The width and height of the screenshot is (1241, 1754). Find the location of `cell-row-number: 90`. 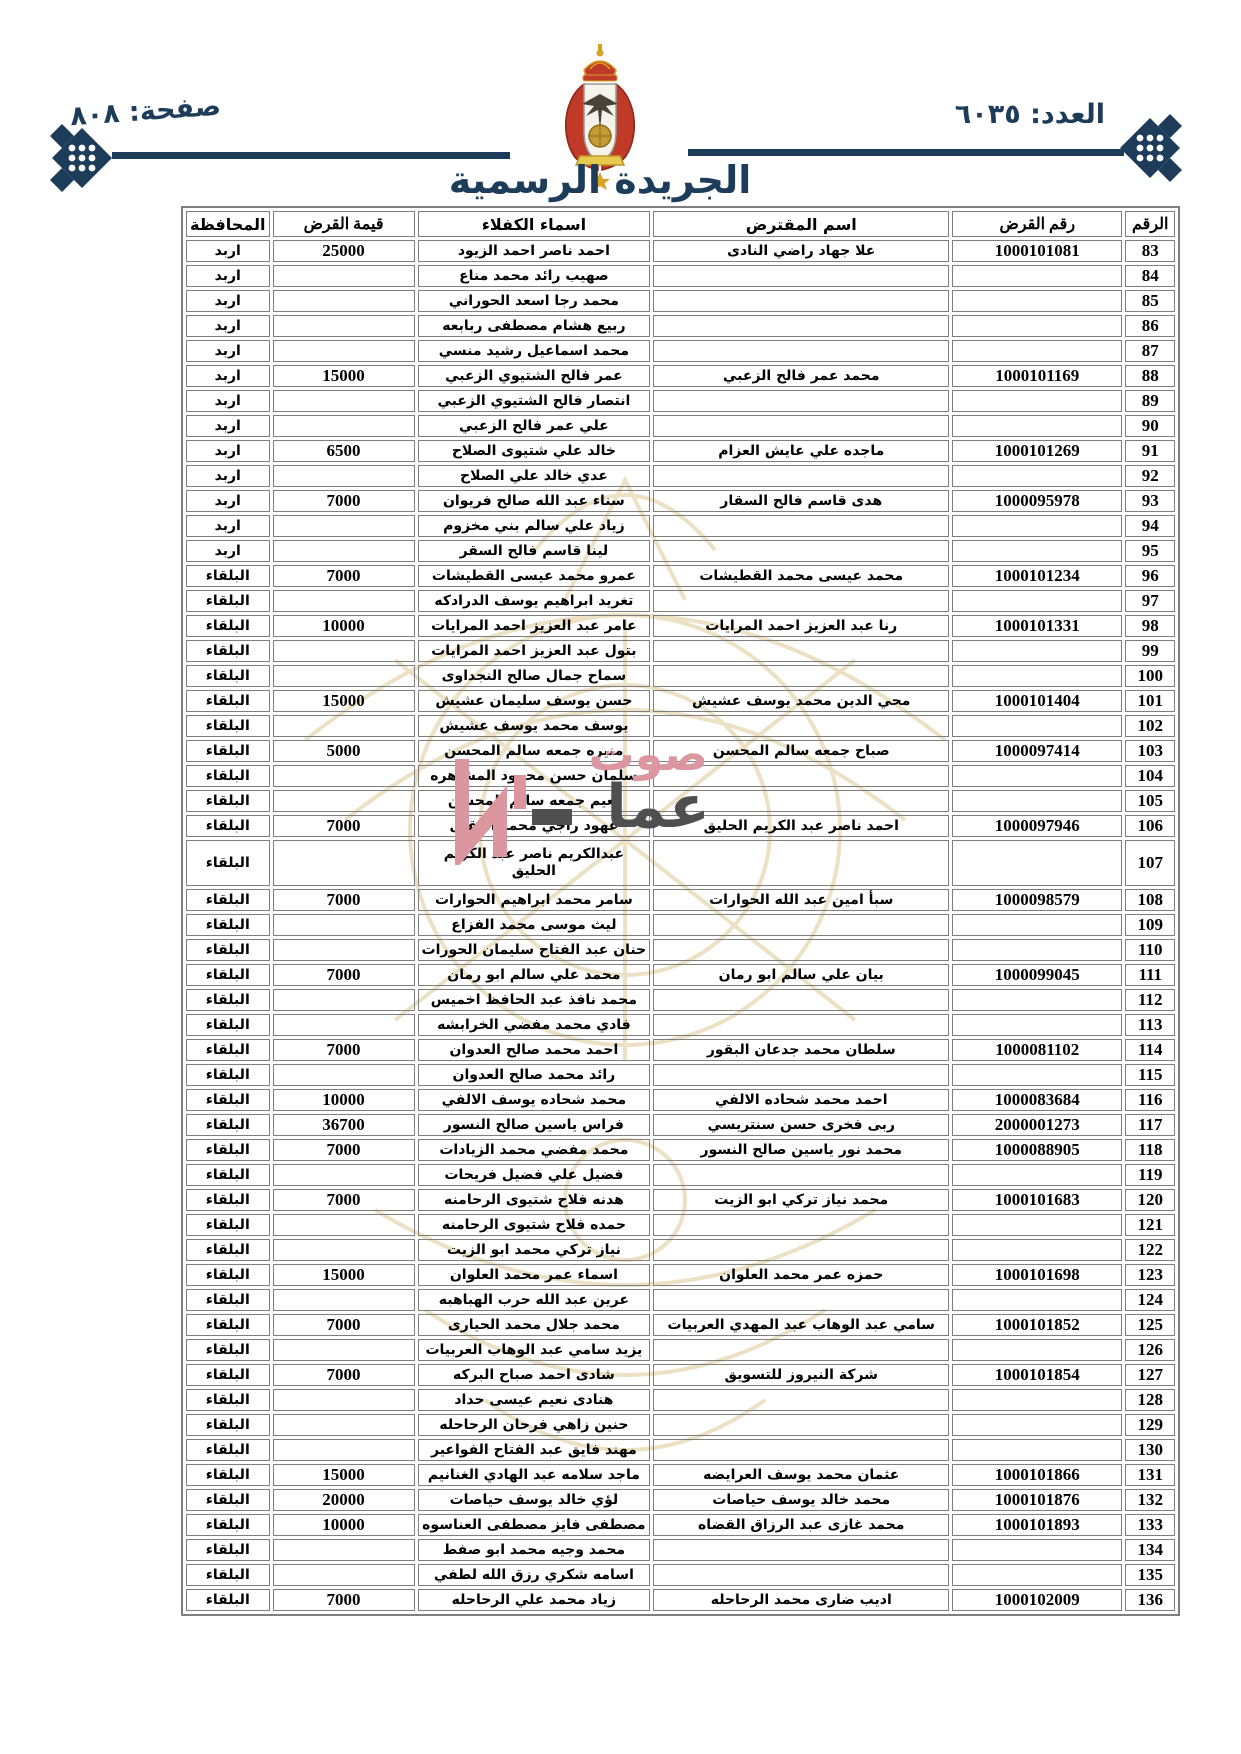

cell-row-number: 90 is located at coordinates (1150, 426).